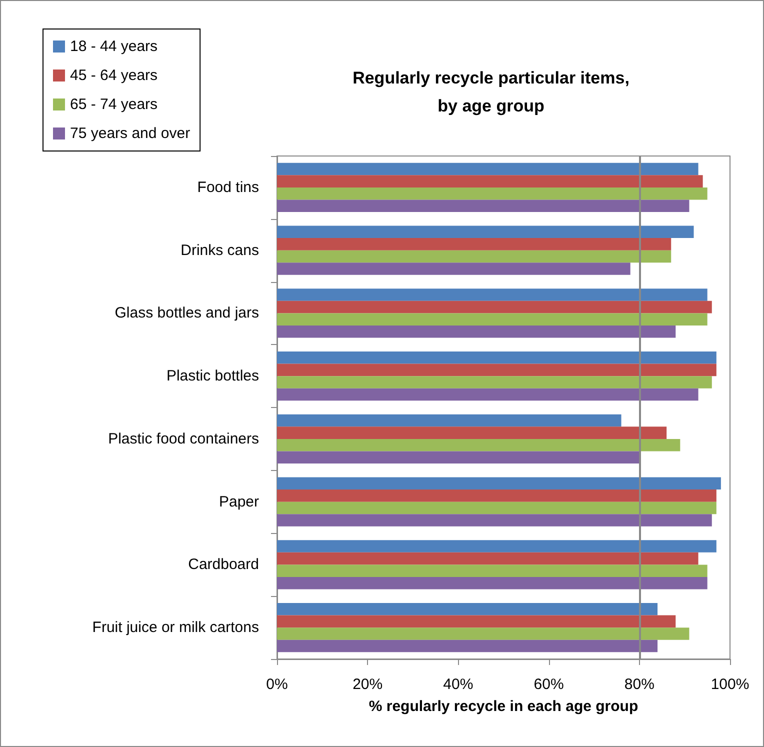 Image resolution: width=764 pixels, height=747 pixels. I want to click on y-tick-label: Glass bottles and jars, so click(186, 313).